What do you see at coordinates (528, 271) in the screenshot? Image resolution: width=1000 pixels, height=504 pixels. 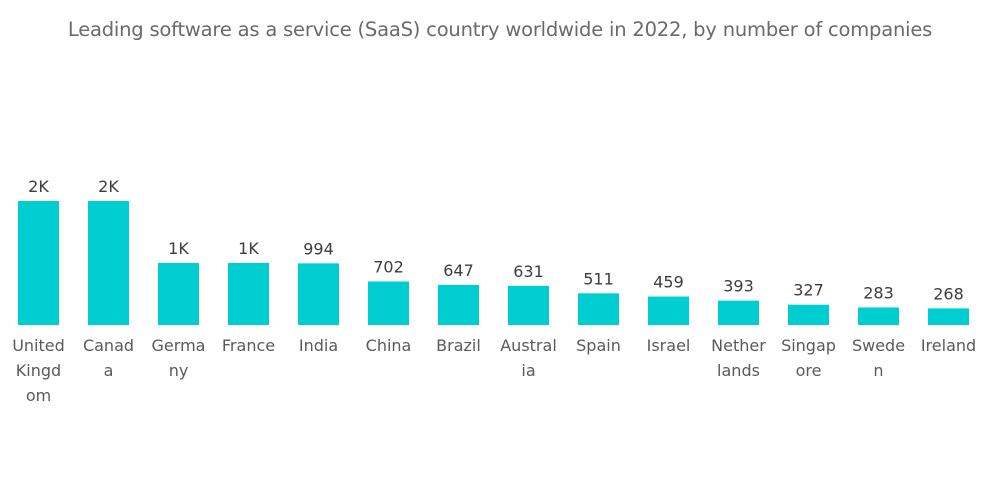 I see `data-label: 631` at bounding box center [528, 271].